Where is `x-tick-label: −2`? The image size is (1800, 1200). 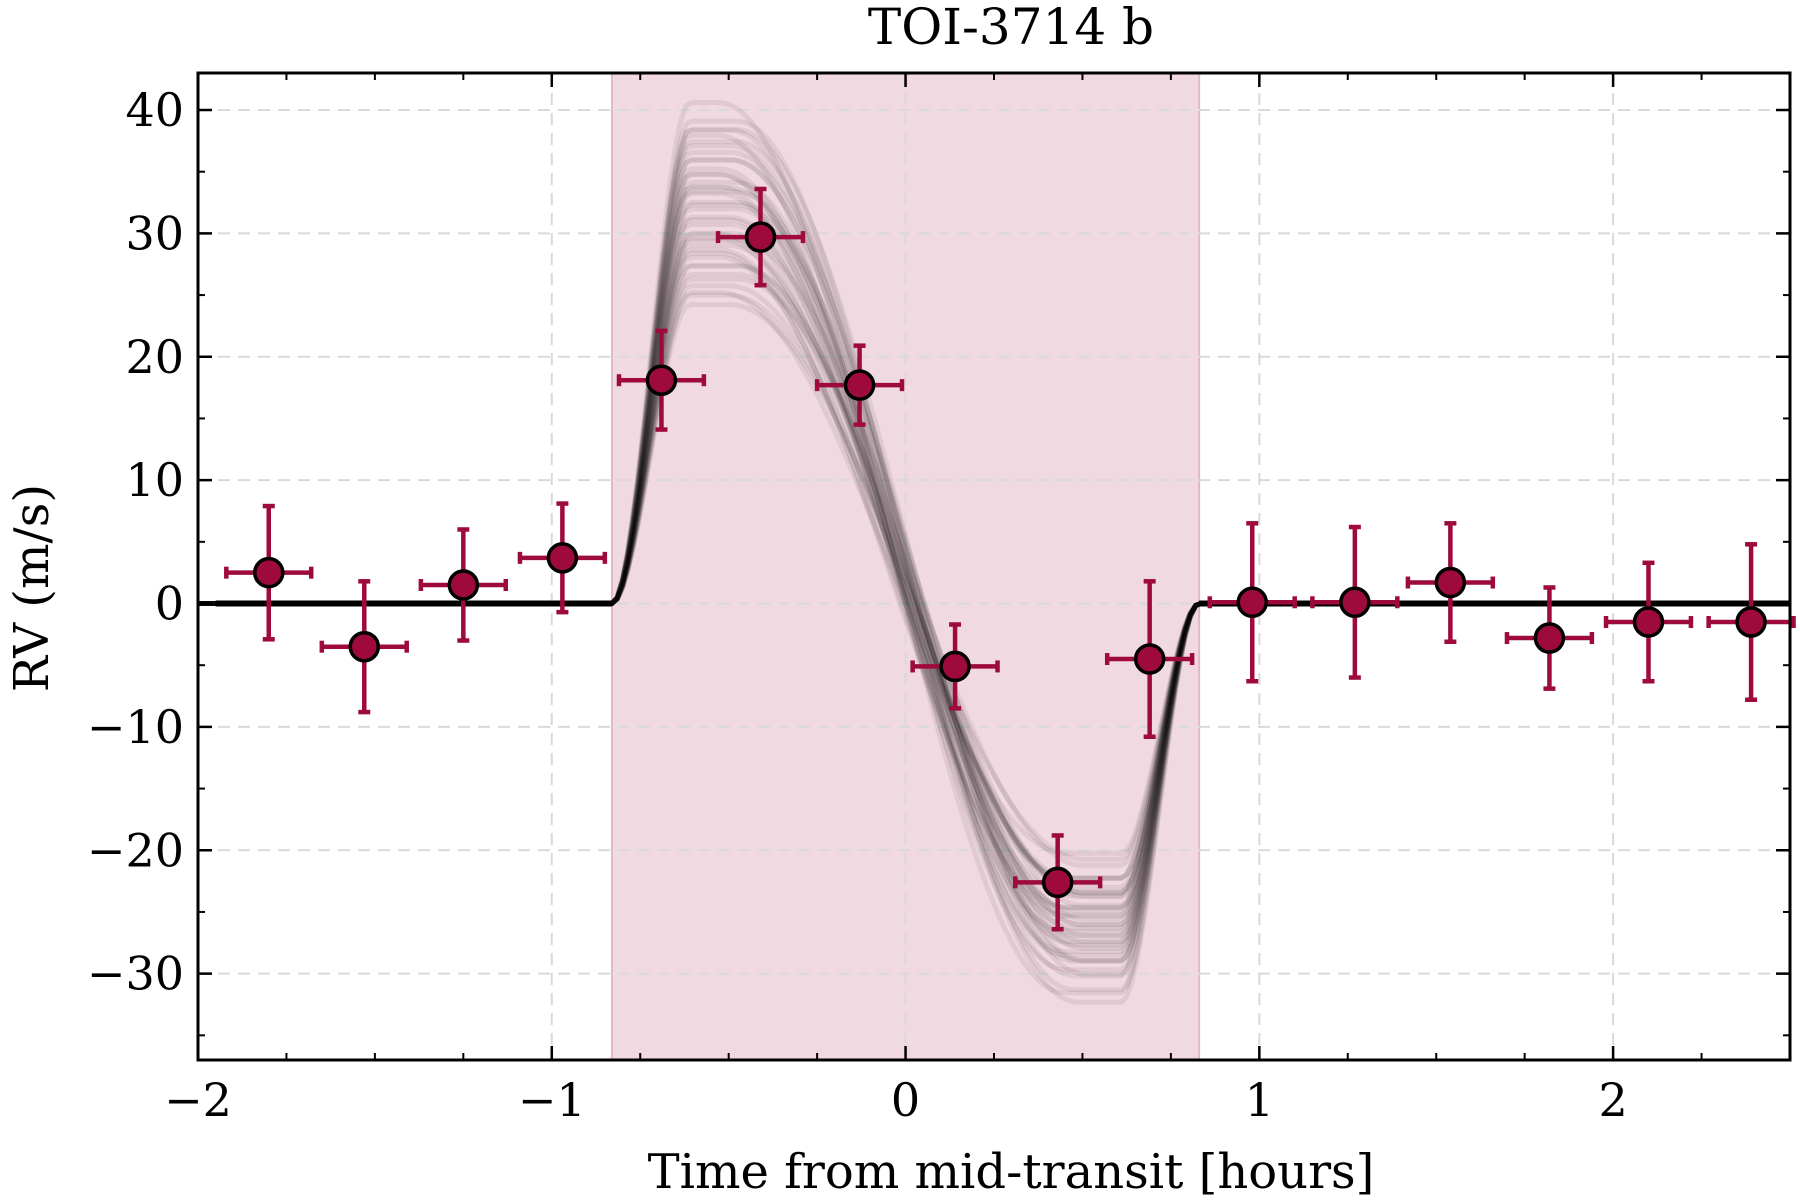 x-tick-label: −2 is located at coordinates (198, 1100).